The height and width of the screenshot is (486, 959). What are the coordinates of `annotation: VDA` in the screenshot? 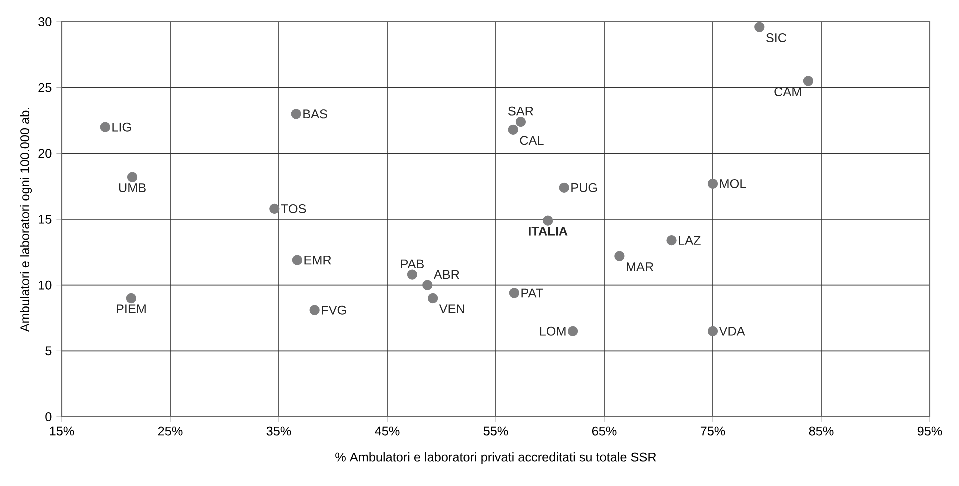 It's located at (732, 331).